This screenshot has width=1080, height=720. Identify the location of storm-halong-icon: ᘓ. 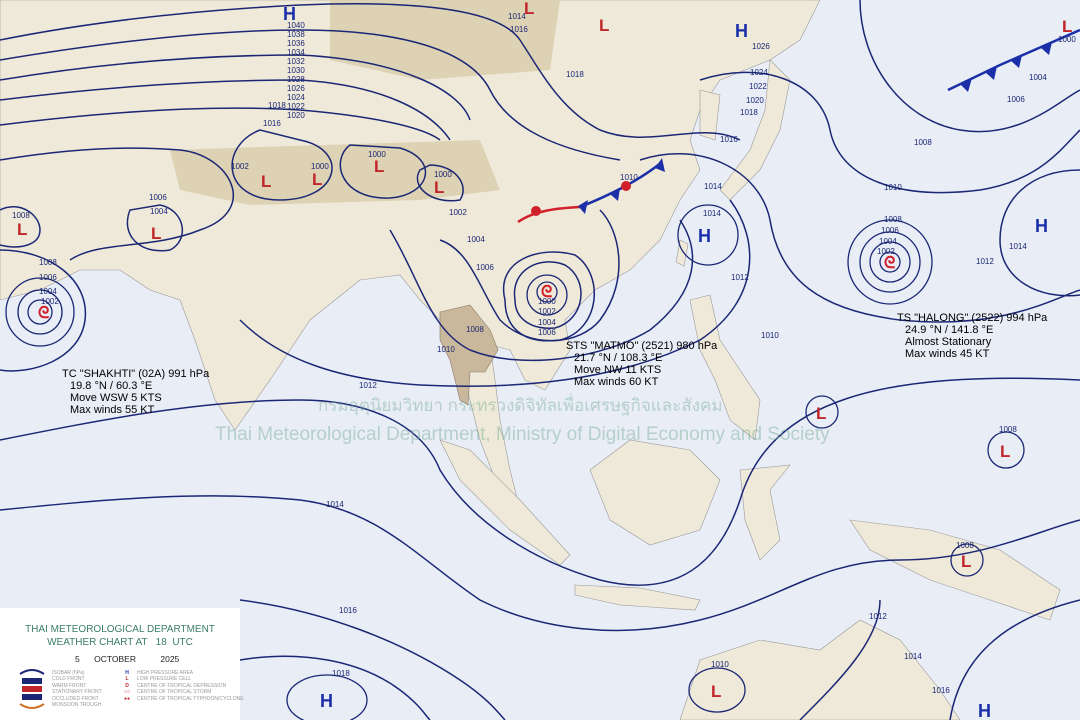
(889, 263).